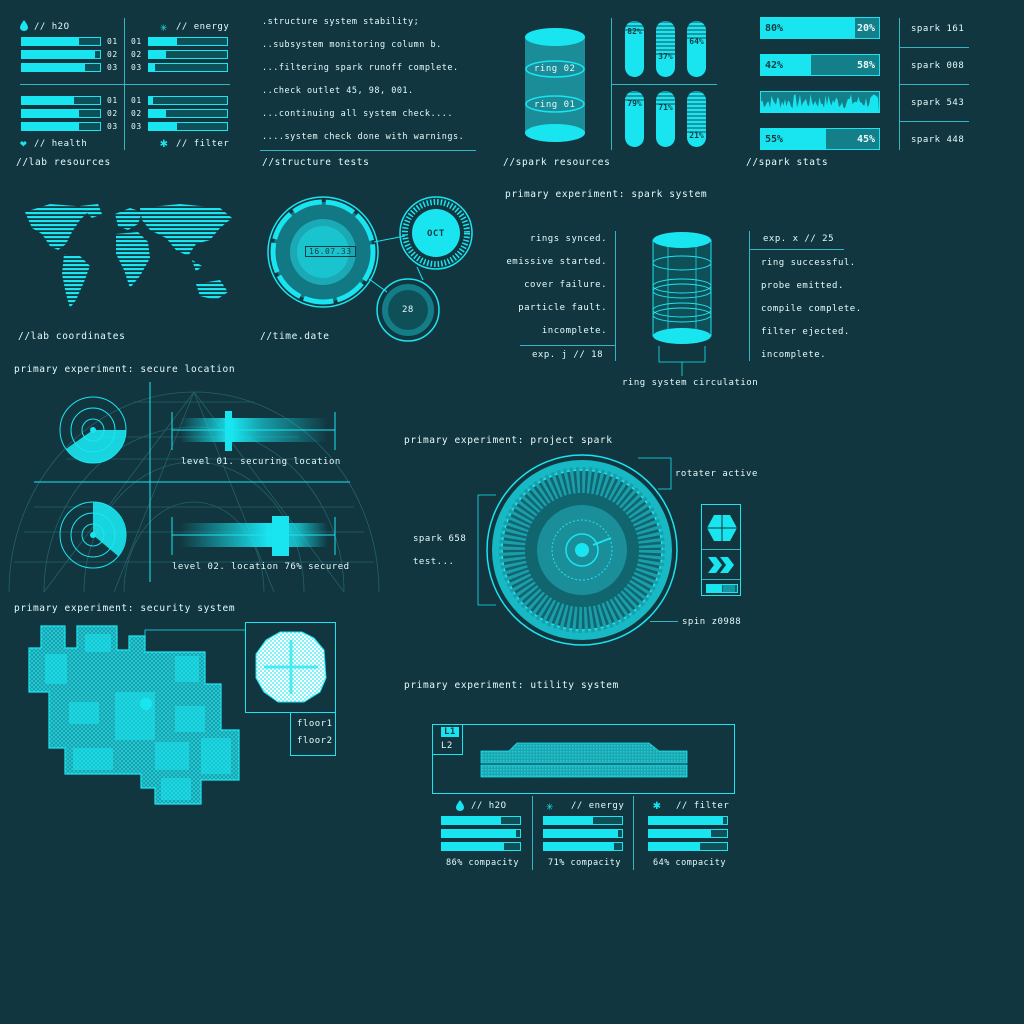 The image size is (1024, 1024). Describe the element at coordinates (634, 32) in the screenshot. I see `pill-value: 82%` at that location.